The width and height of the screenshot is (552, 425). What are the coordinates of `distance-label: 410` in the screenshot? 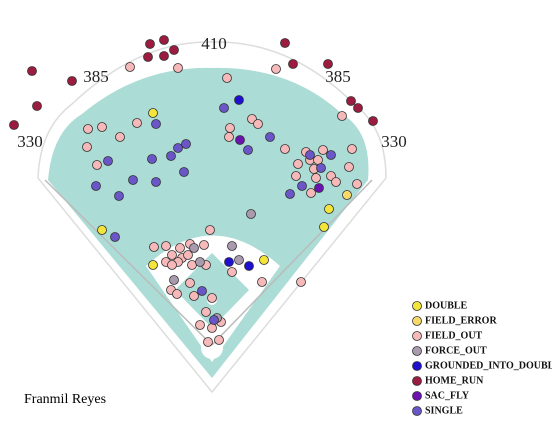 It's located at (214, 43).